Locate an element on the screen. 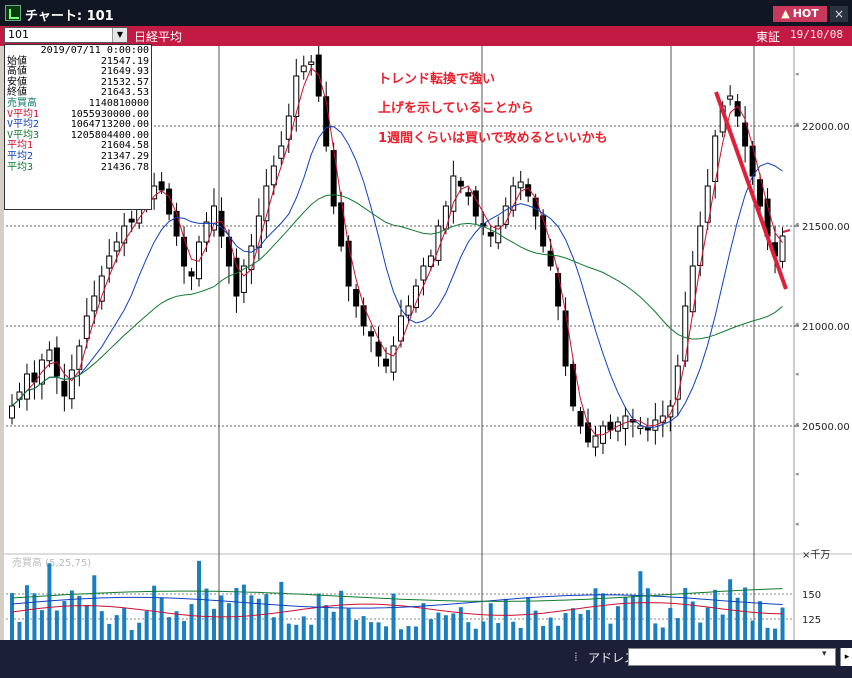 This screenshot has height=678, width=852. address-input is located at coordinates (732, 657).